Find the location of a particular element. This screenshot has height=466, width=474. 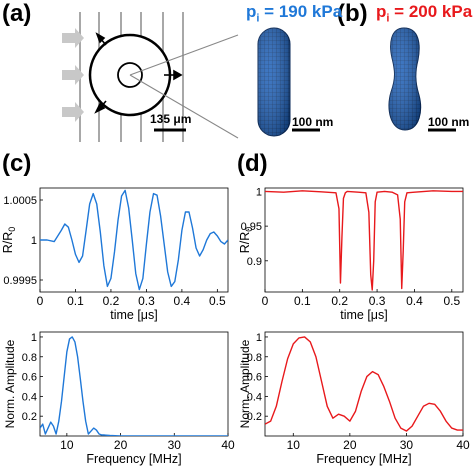

bubble-a is located at coordinates (274, 82).